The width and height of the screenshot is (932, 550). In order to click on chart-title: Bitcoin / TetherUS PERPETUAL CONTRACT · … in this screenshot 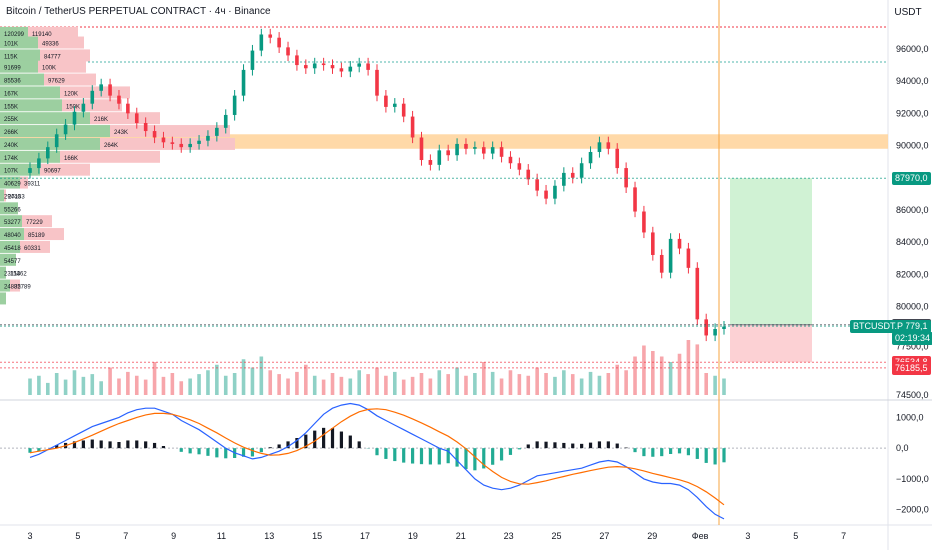, I will do `click(138, 11)`.